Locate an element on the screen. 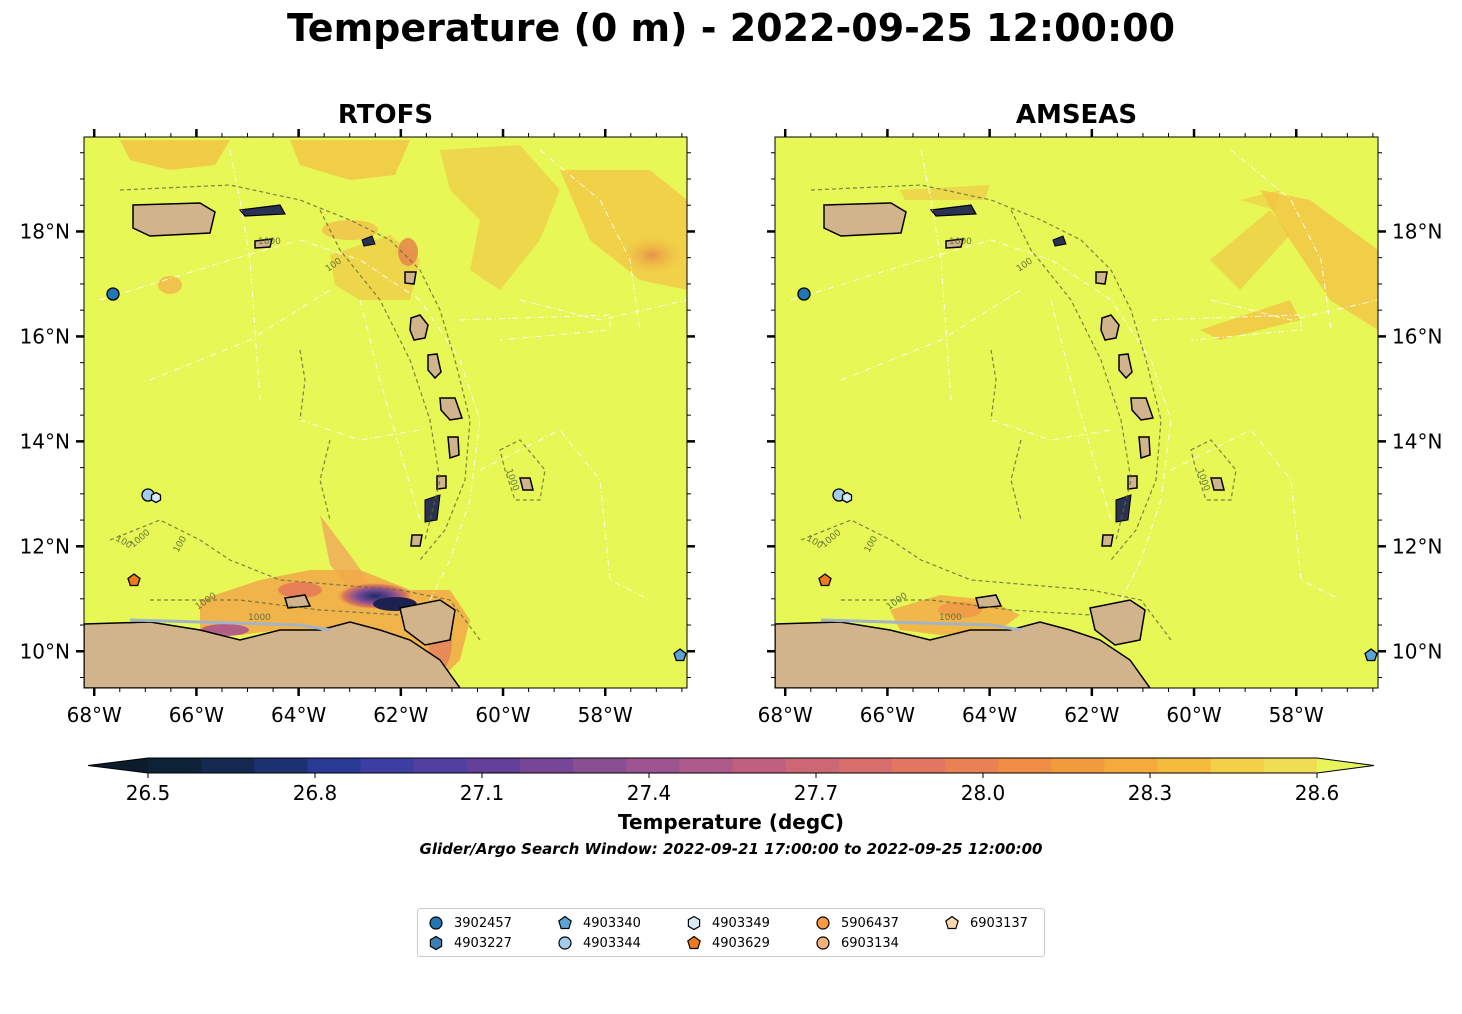 The image size is (1462, 1014). colorbar-tick-label: 26.8 is located at coordinates (315, 793).